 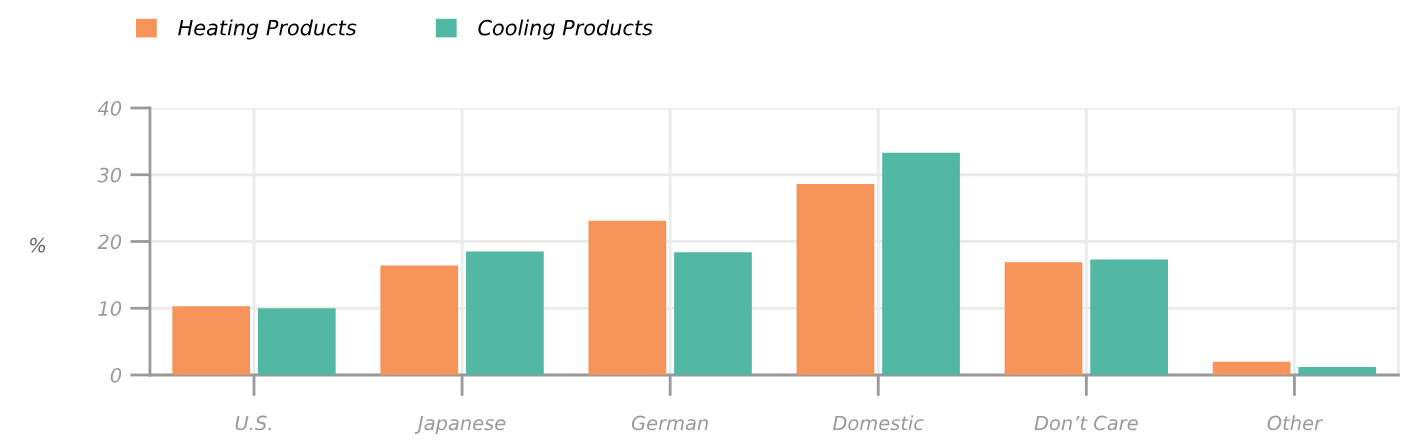 I want to click on y-tick-label: 0, so click(x=116, y=375).